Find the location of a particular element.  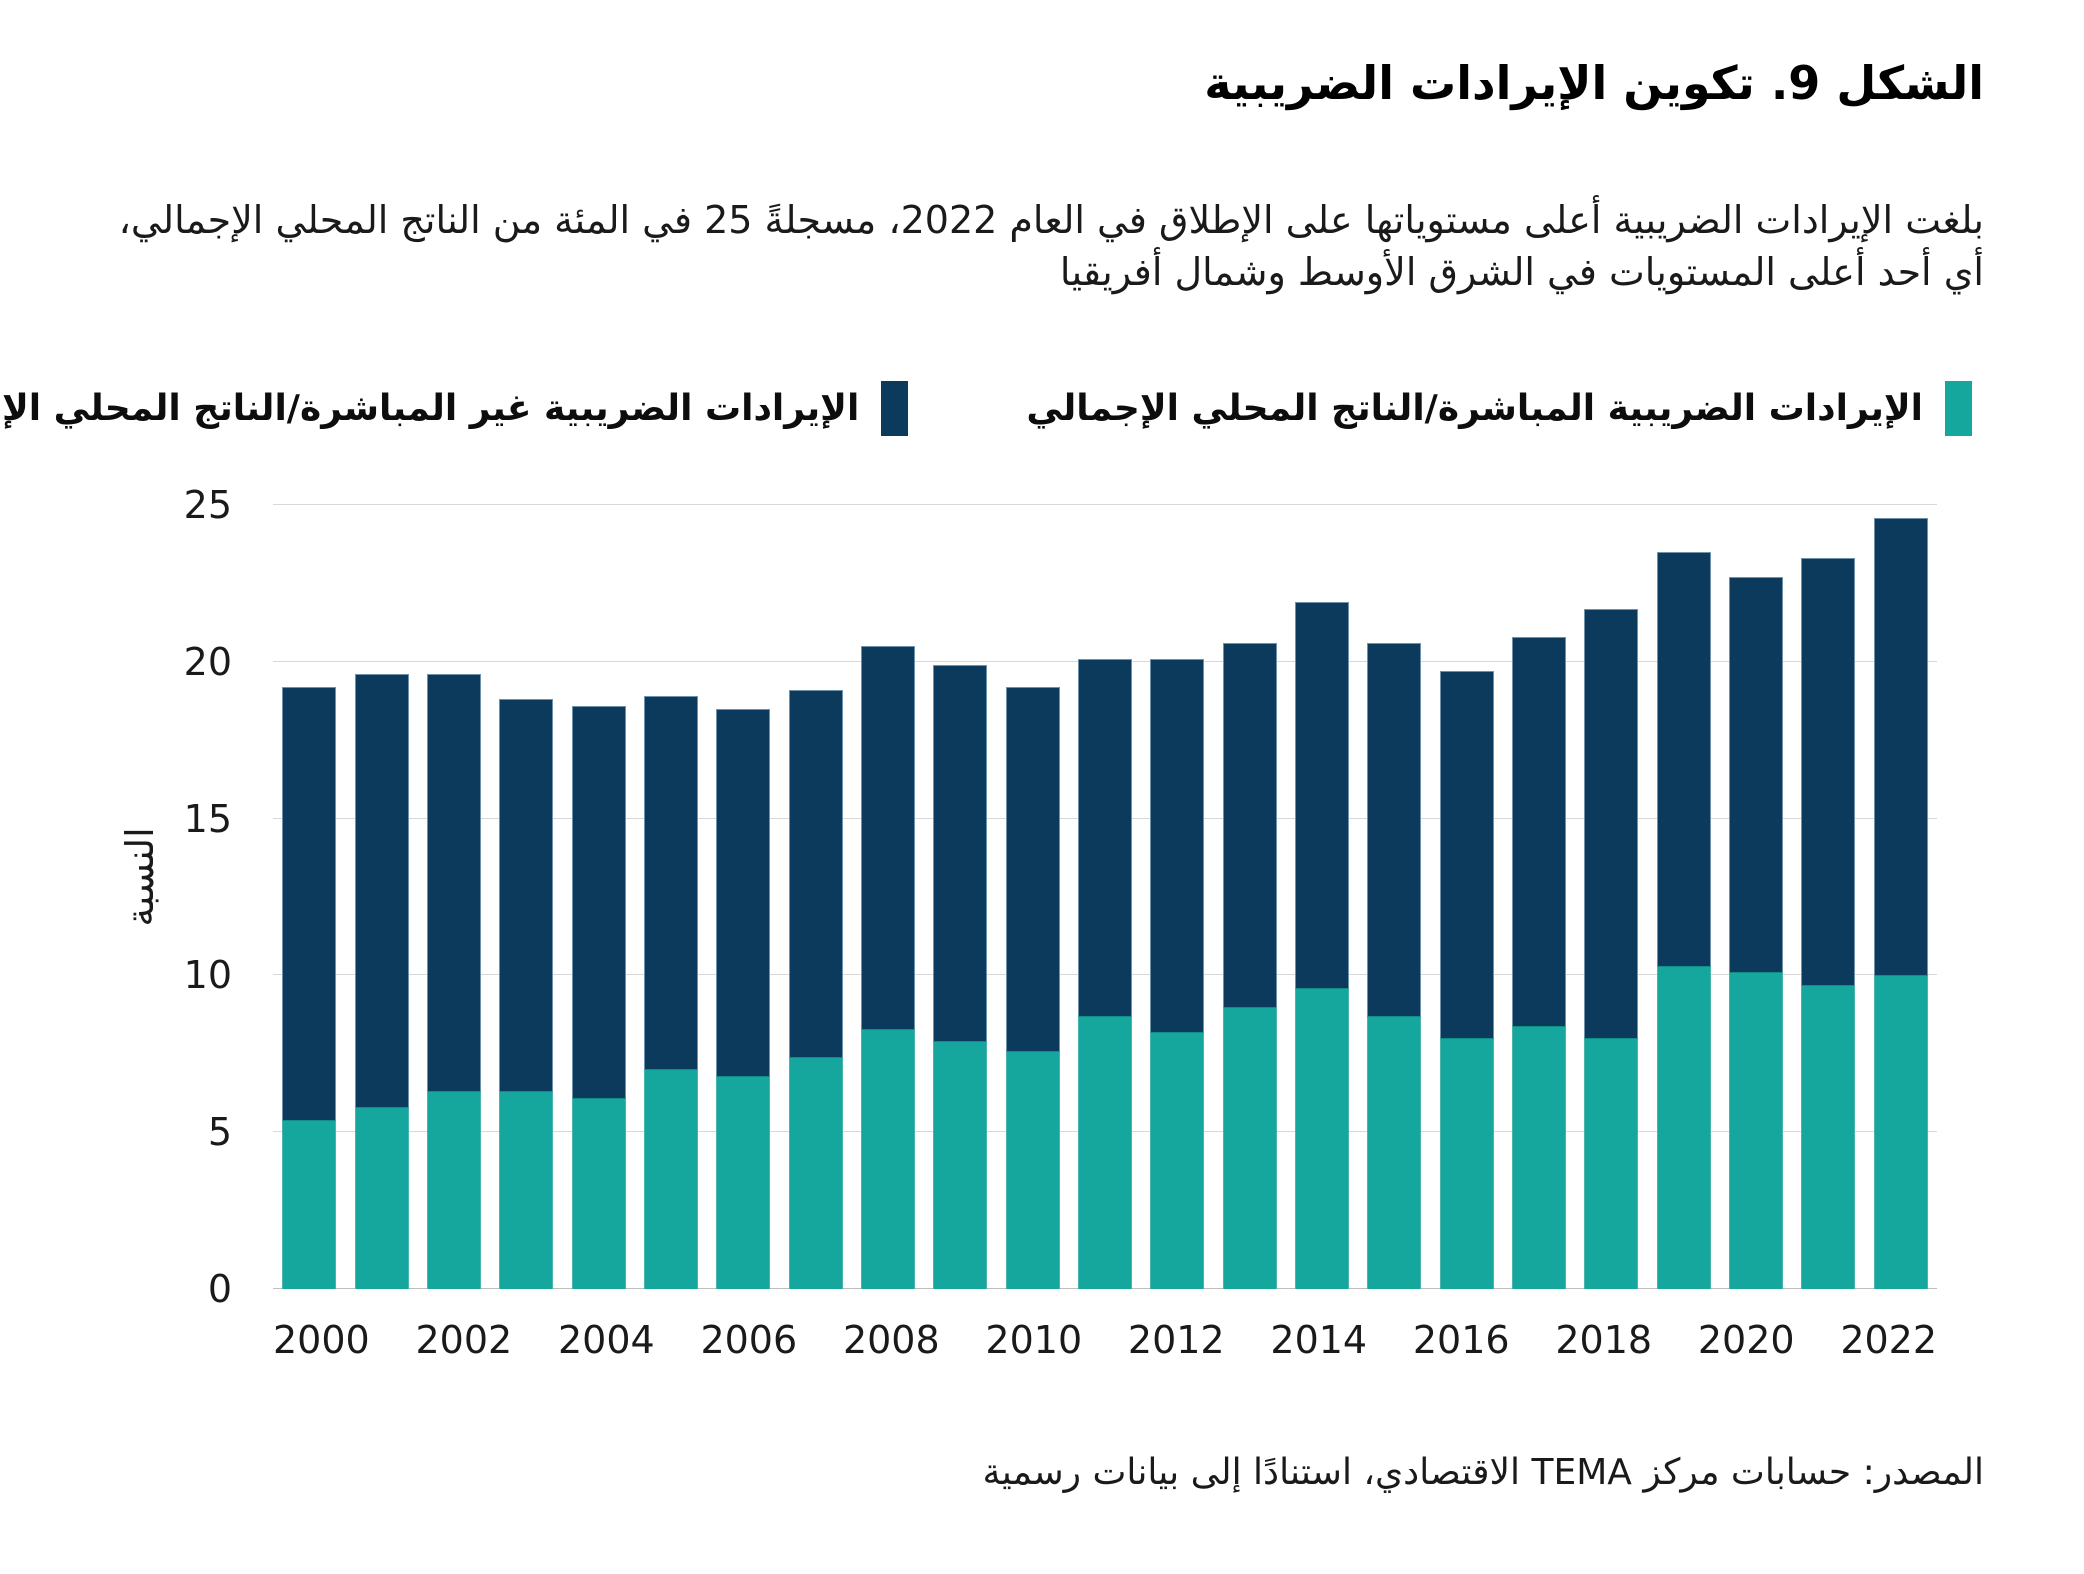

bar-2007-segment-direct is located at coordinates (815, 1172).